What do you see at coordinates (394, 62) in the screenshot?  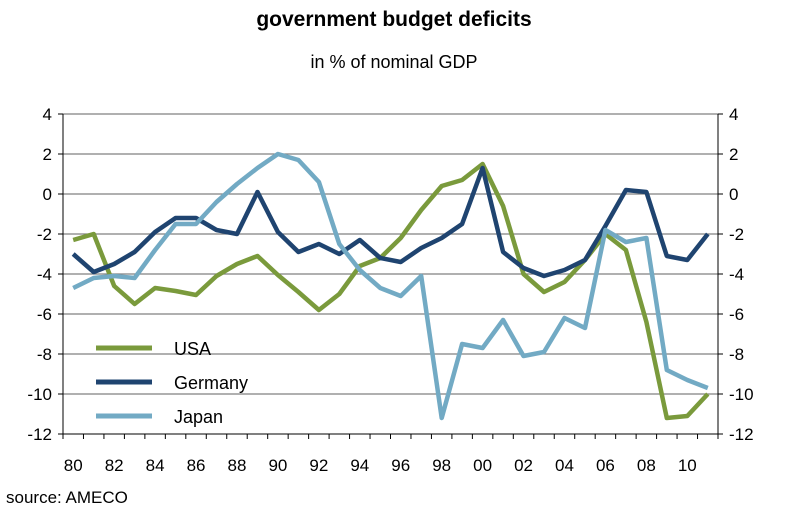 I see `chart-subtitle: in % of nominal GDP` at bounding box center [394, 62].